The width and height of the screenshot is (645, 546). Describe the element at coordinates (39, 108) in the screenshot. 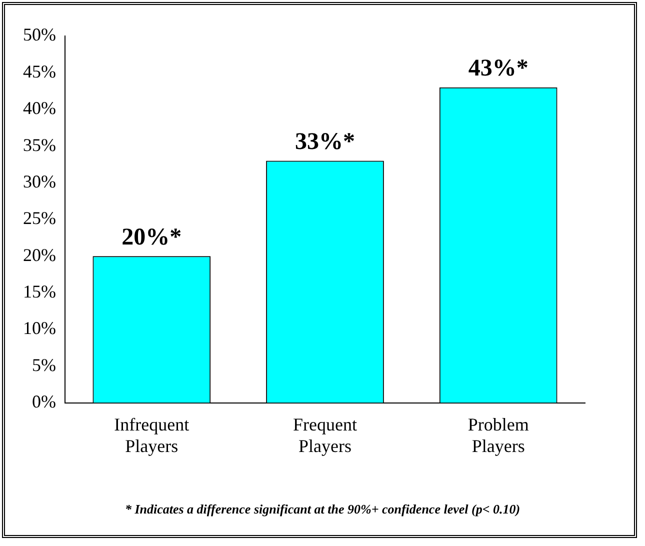

I see `y-tick-label: 40%` at that location.